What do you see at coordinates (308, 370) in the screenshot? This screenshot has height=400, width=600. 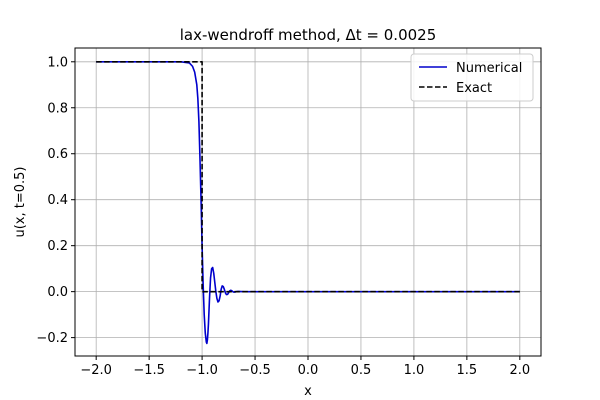 I see `x-tick-label: 0.0` at bounding box center [308, 370].